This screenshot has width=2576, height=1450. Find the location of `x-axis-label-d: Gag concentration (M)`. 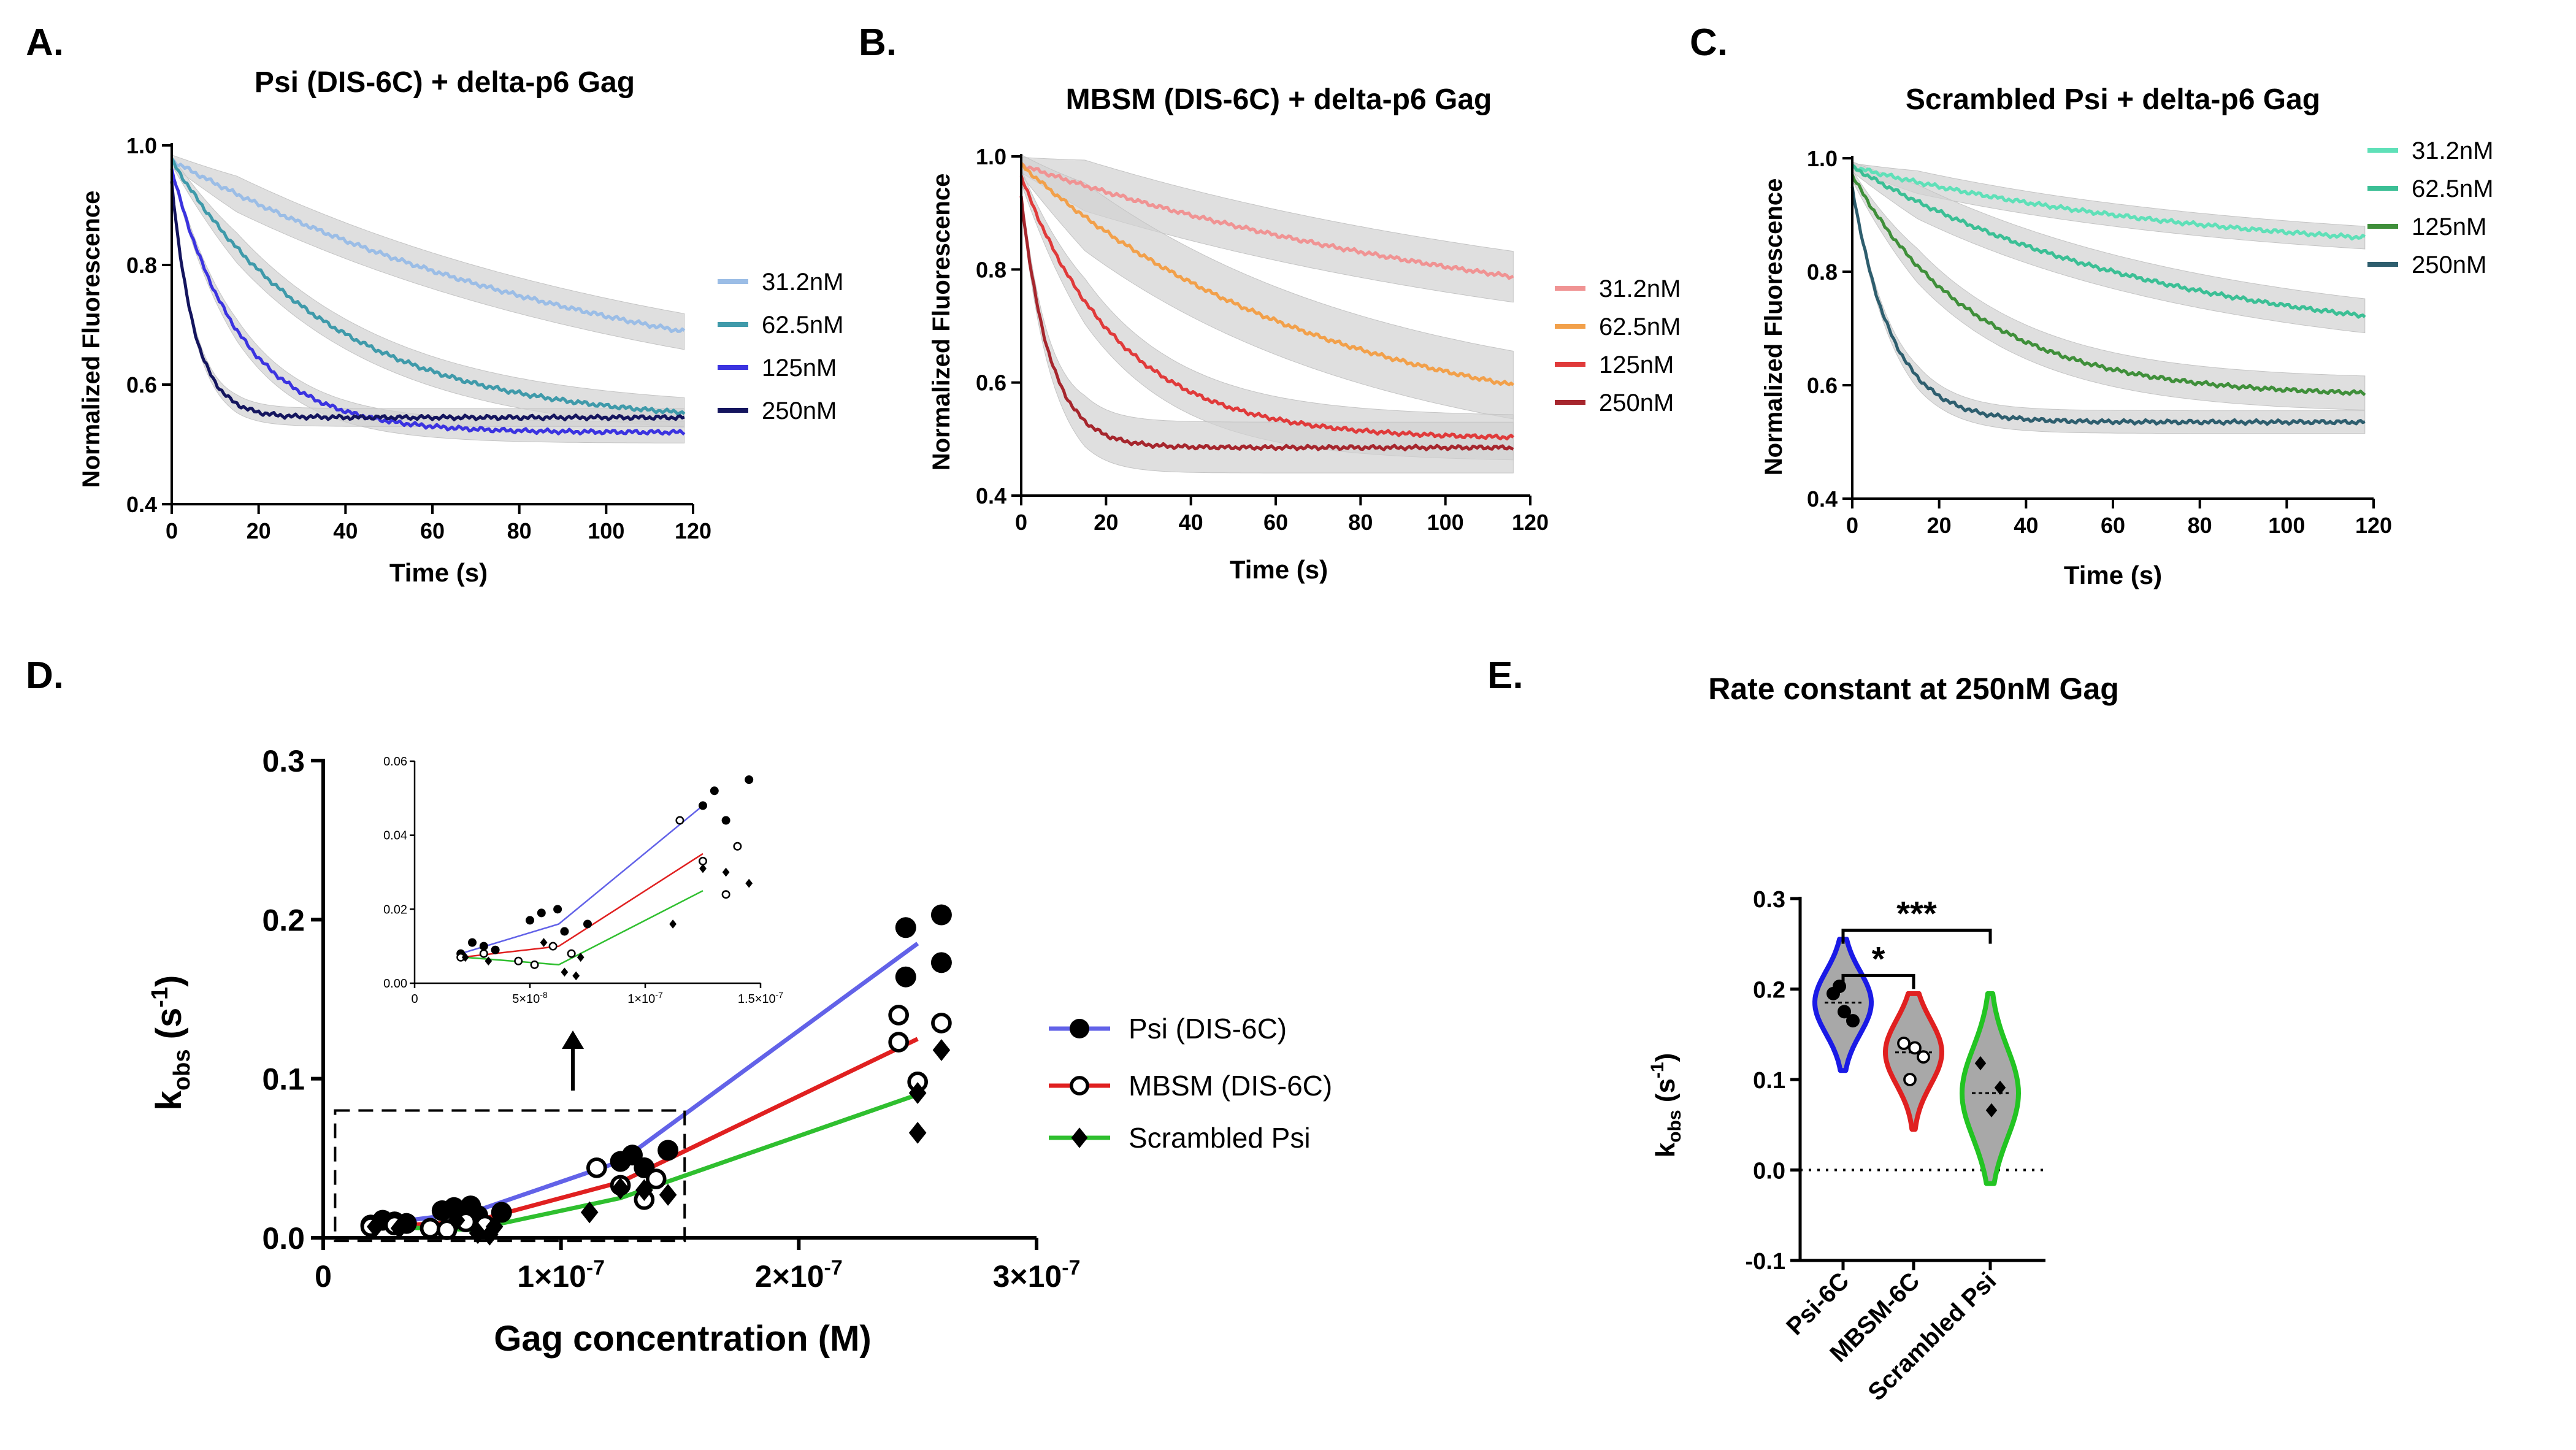

x-axis-label-d: Gag concentration (M) is located at coordinates (682, 1339).